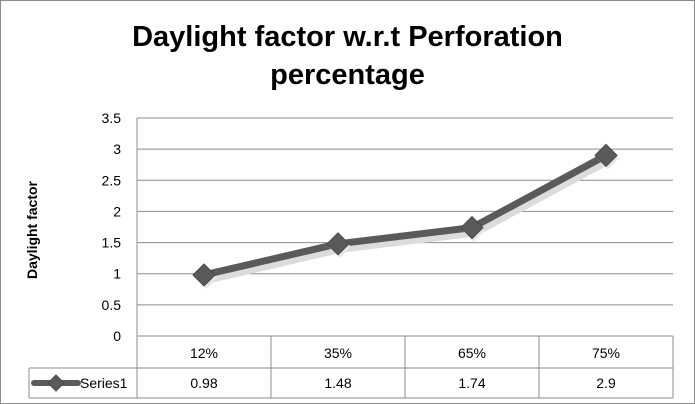 The image size is (695, 404). Describe the element at coordinates (606, 353) in the screenshot. I see `x-tick-label: 75%` at that location.